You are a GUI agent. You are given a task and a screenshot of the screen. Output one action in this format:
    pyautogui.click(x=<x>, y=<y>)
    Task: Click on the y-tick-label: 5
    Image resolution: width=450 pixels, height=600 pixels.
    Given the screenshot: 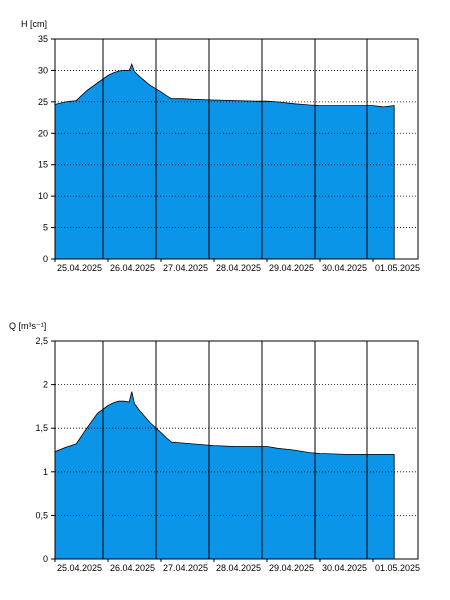 What is the action you would take?
    pyautogui.click(x=45, y=228)
    